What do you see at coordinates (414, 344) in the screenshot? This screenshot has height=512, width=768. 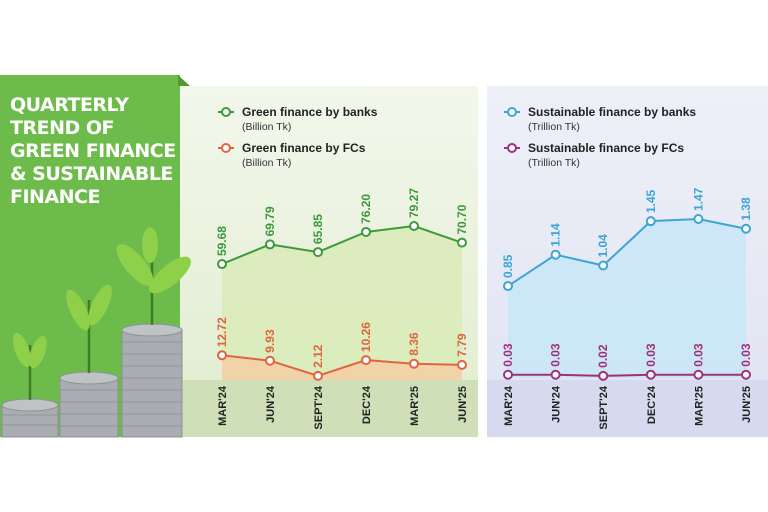 I see `value-label: 8.36` at bounding box center [414, 344].